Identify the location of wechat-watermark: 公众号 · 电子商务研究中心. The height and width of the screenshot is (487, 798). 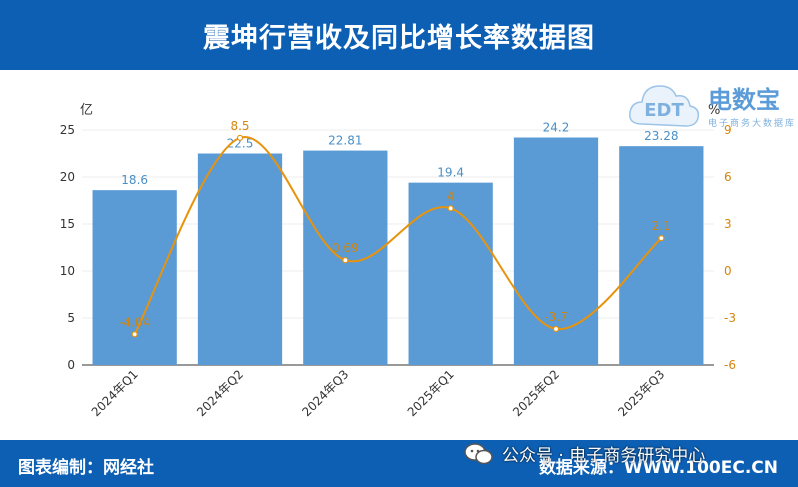
(584, 453).